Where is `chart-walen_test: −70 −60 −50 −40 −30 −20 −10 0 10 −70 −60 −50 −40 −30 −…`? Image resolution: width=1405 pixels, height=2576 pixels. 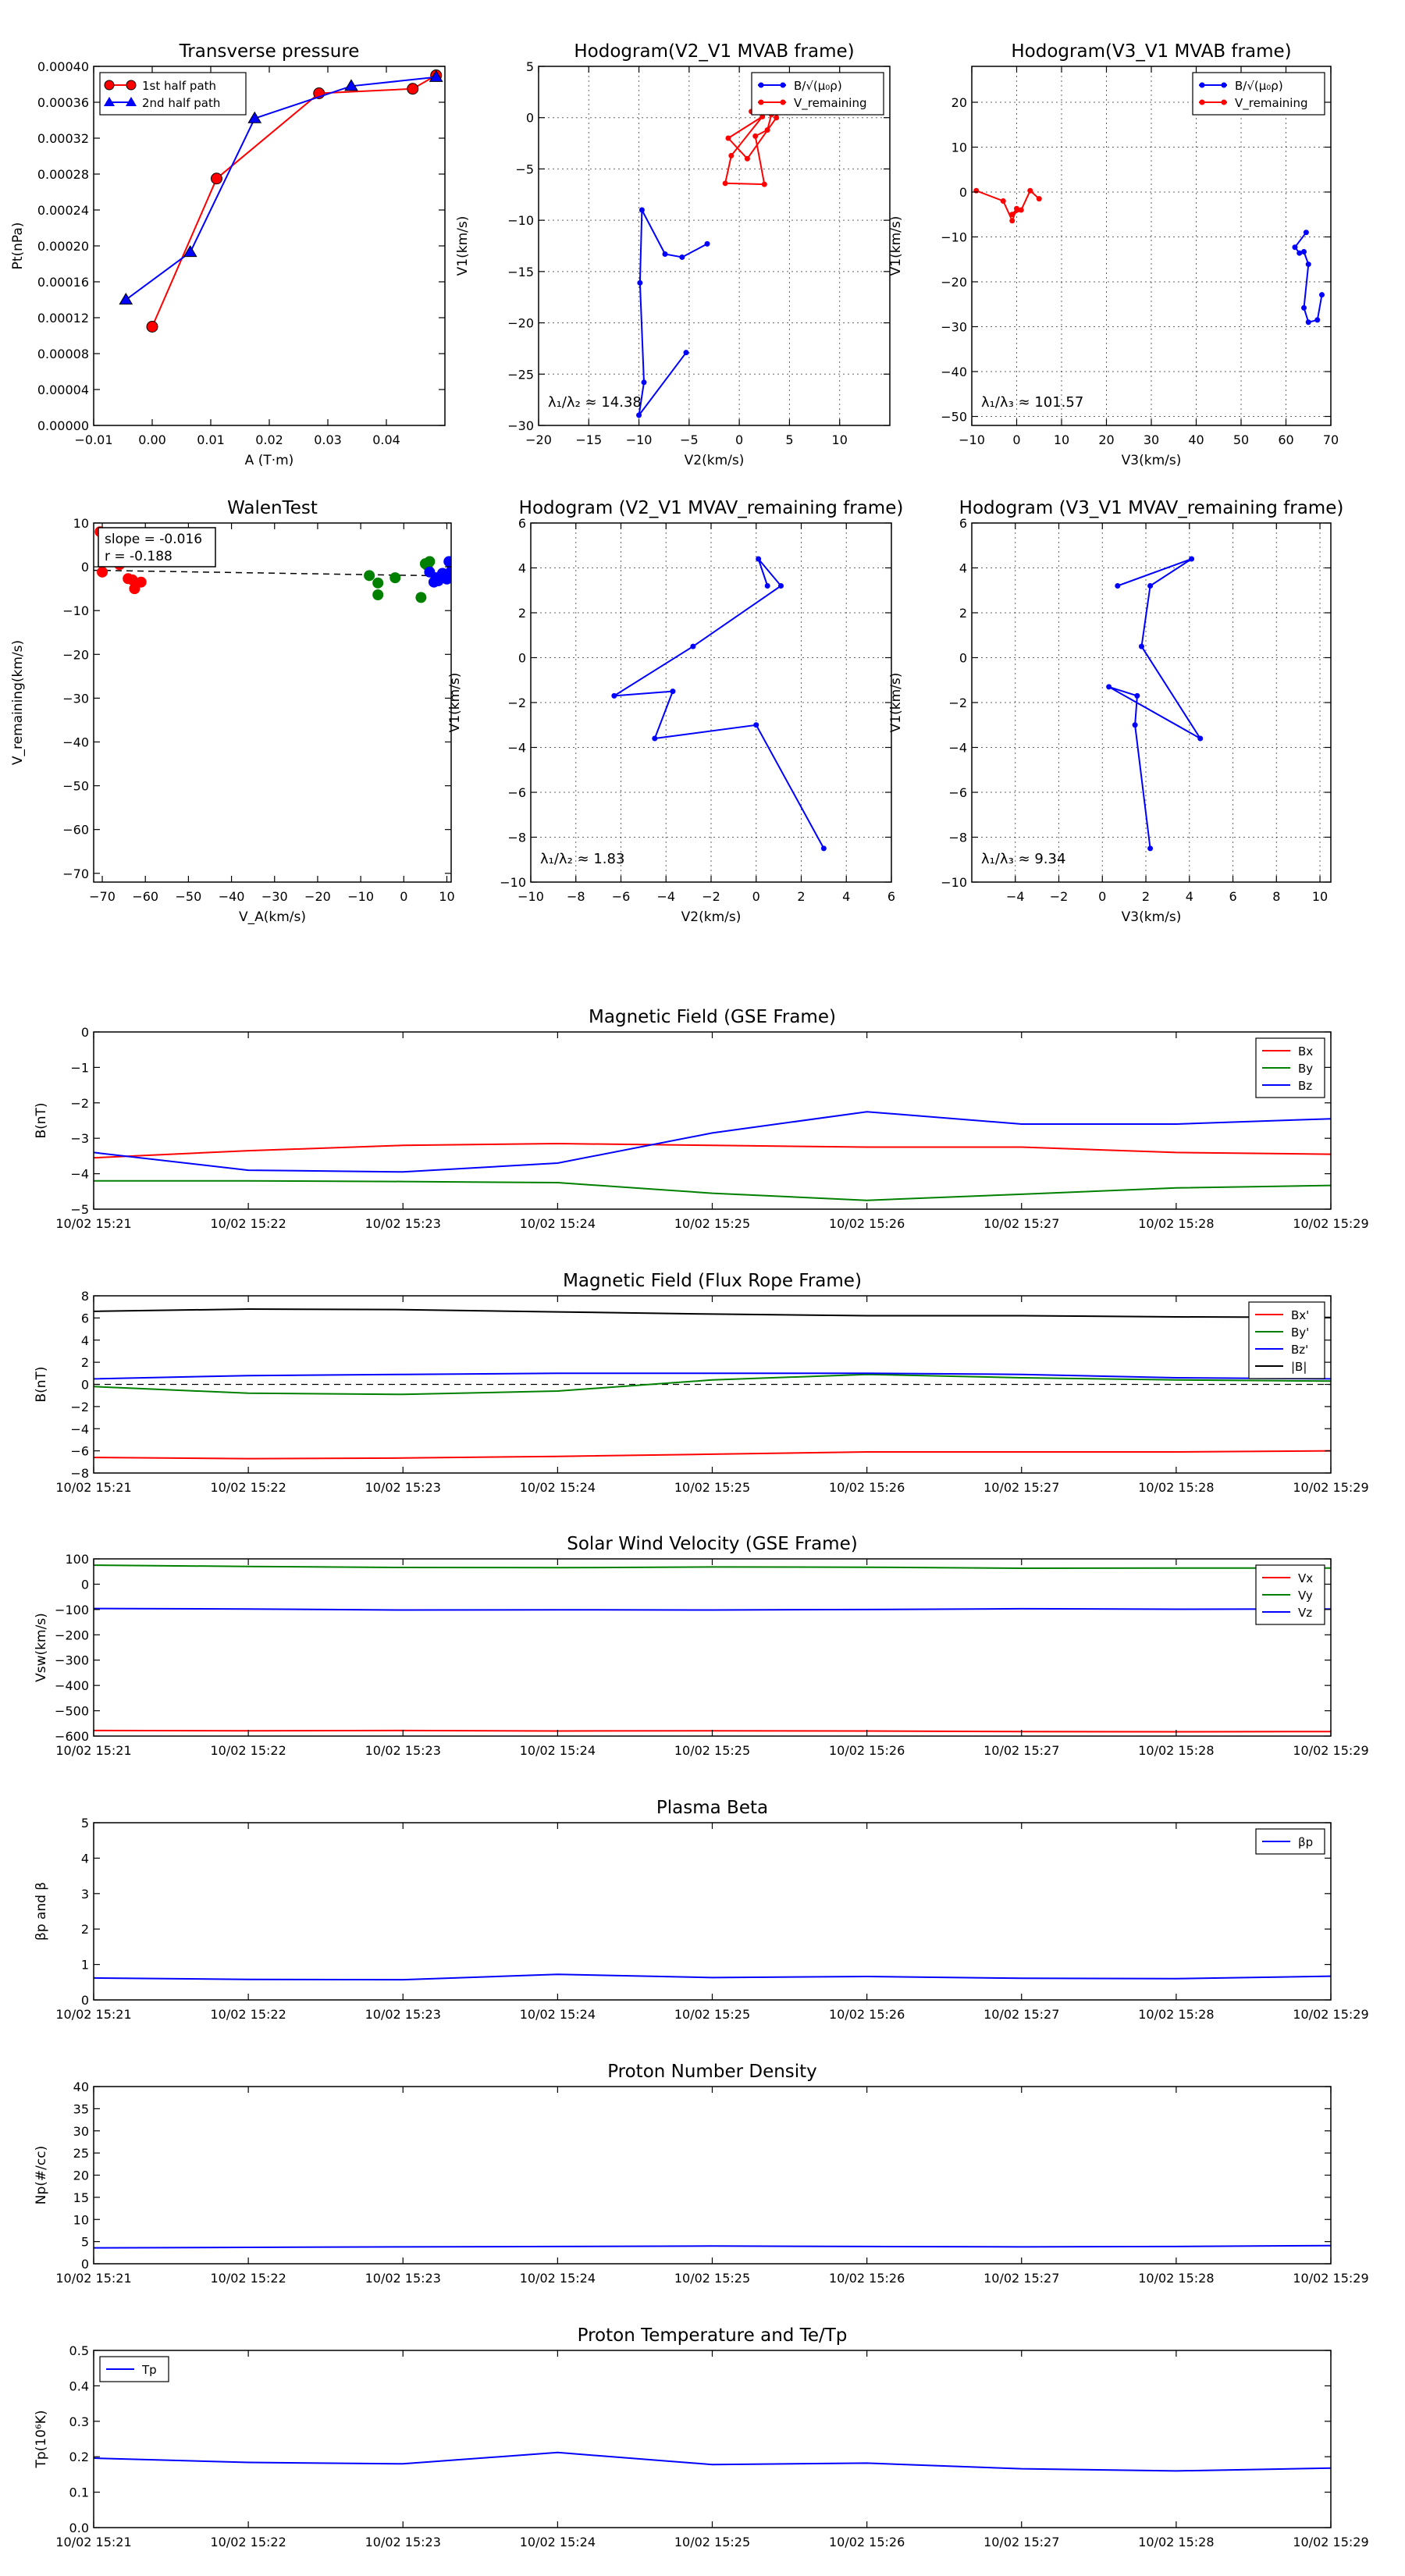
chart-walen_test: −70 −60 −50 −40 −30 −20 −10 0 10 −70 −60 −50 −40 −30 −… is located at coordinates (233, 711).